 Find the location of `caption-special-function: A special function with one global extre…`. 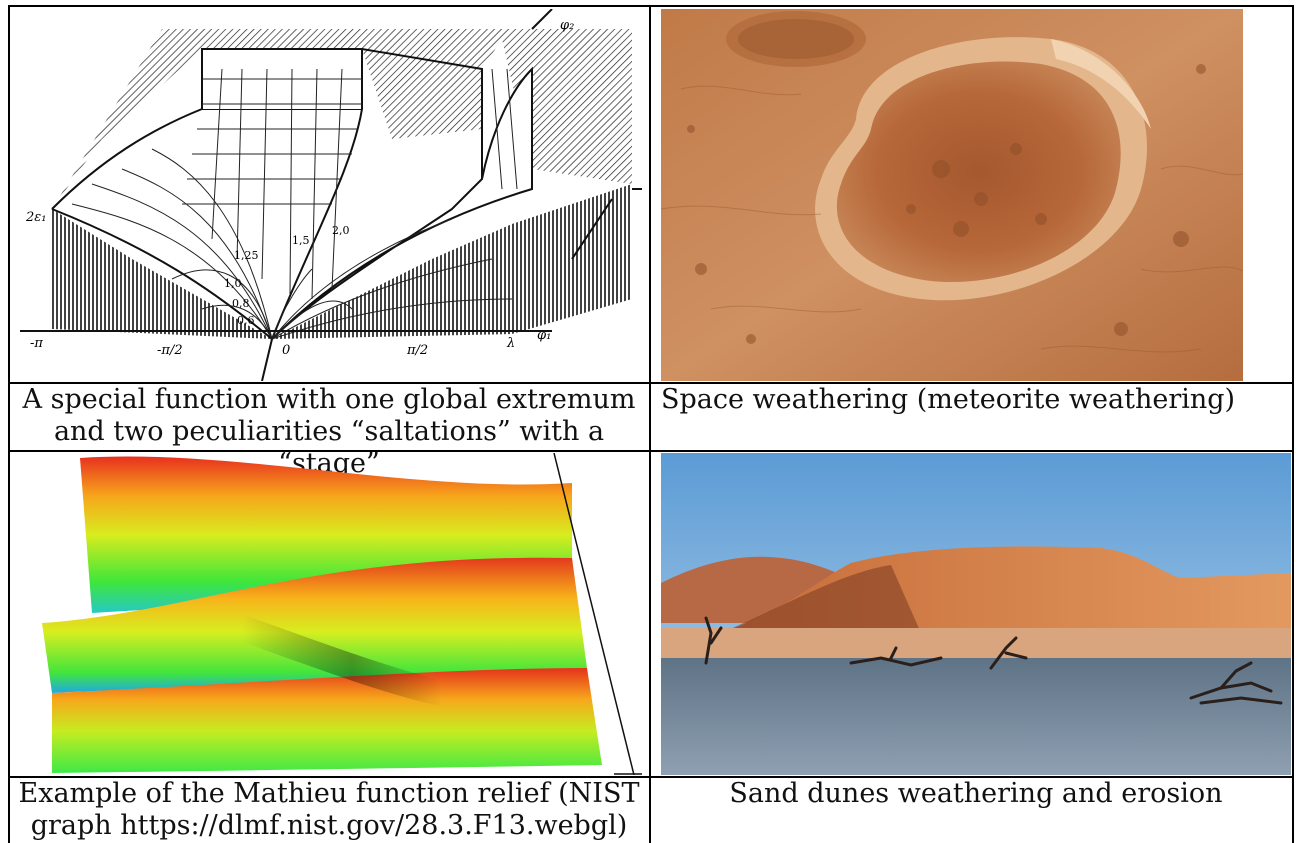

caption-special-function: A special function with one global extre… is located at coordinates (329, 432).